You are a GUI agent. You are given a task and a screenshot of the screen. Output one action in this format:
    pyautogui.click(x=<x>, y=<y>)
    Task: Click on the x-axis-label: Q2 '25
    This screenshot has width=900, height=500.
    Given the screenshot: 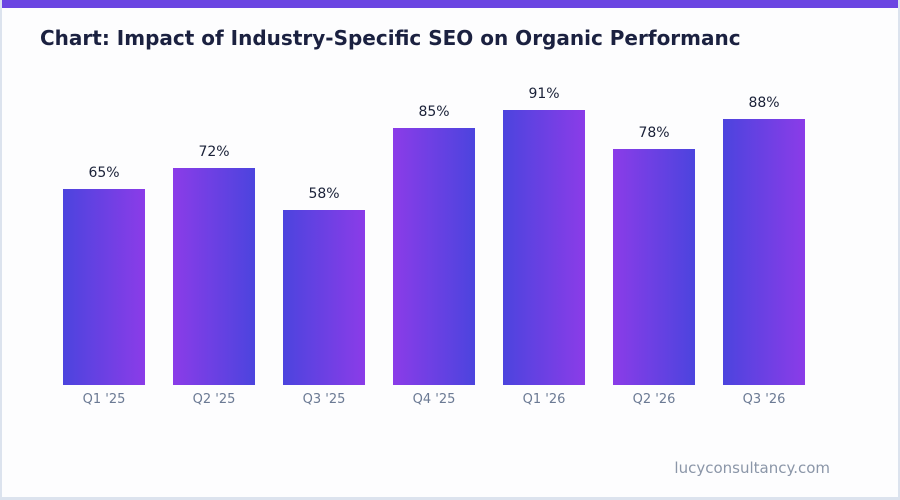 What is the action you would take?
    pyautogui.click(x=214, y=399)
    